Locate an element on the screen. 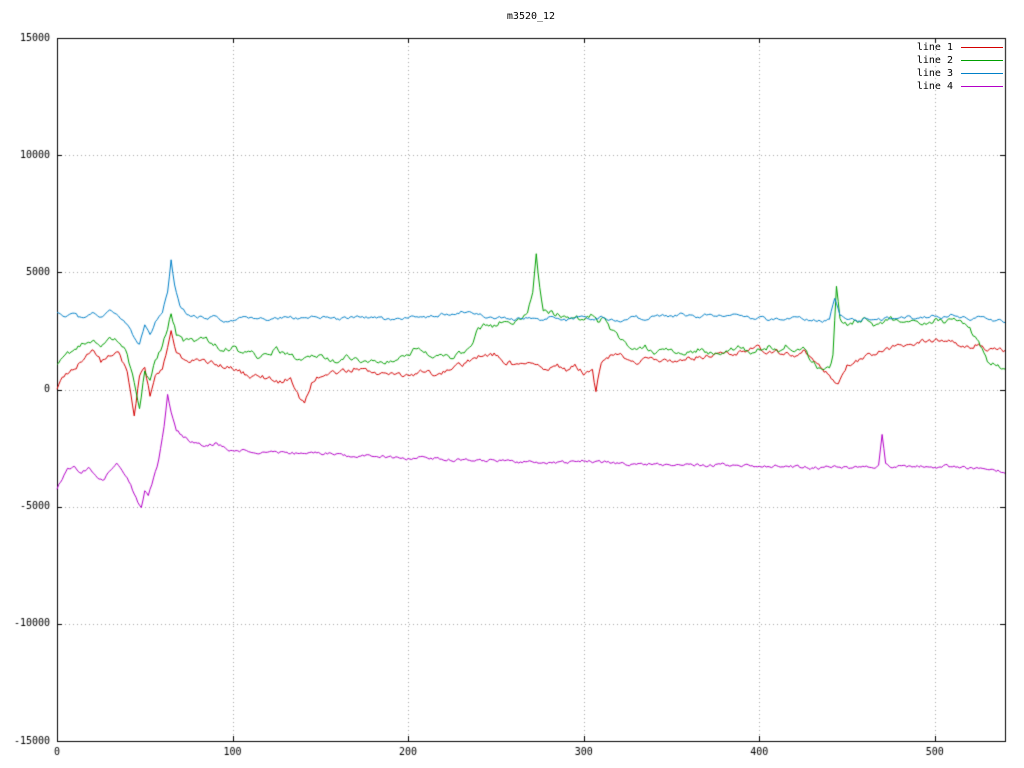 The height and width of the screenshot is (768, 1024). legend-label: line 4 is located at coordinates (934, 86).